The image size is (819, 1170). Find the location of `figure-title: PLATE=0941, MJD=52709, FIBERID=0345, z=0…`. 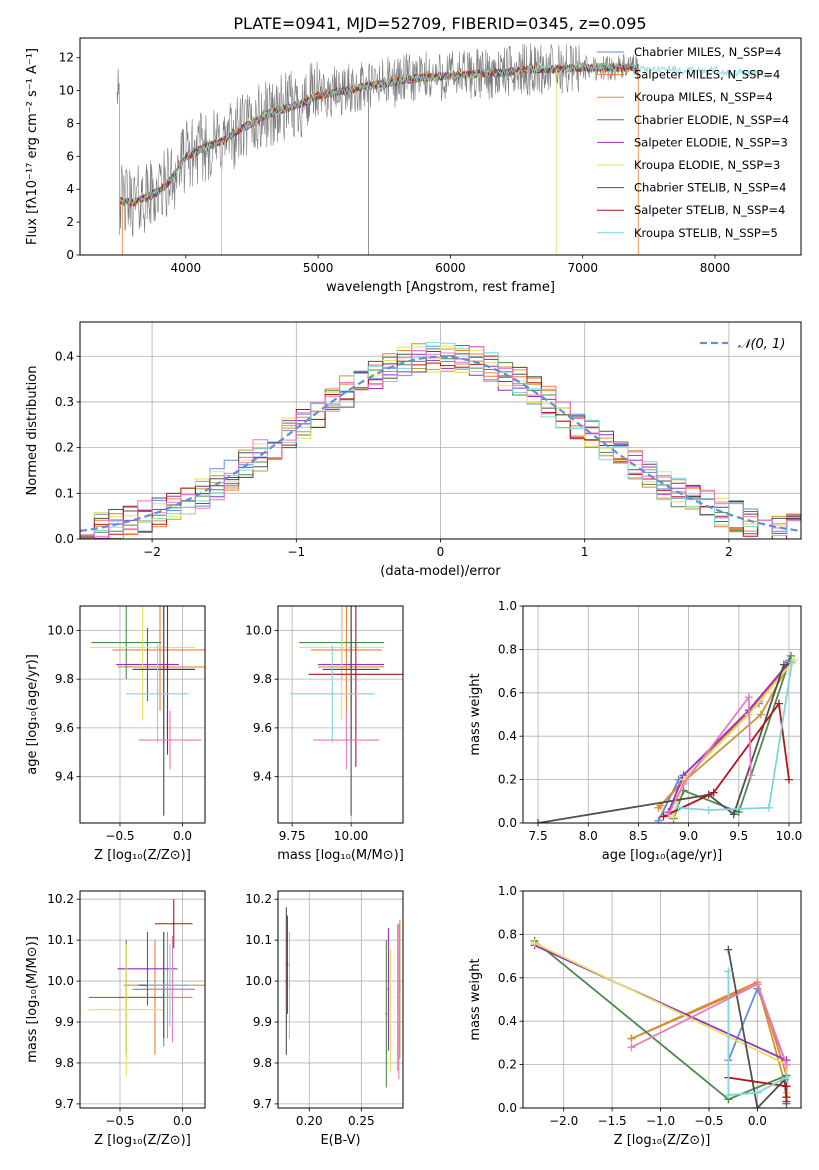

figure-title: PLATE=0941, MJD=52709, FIBERID=0345, z=0… is located at coordinates (439, 23).